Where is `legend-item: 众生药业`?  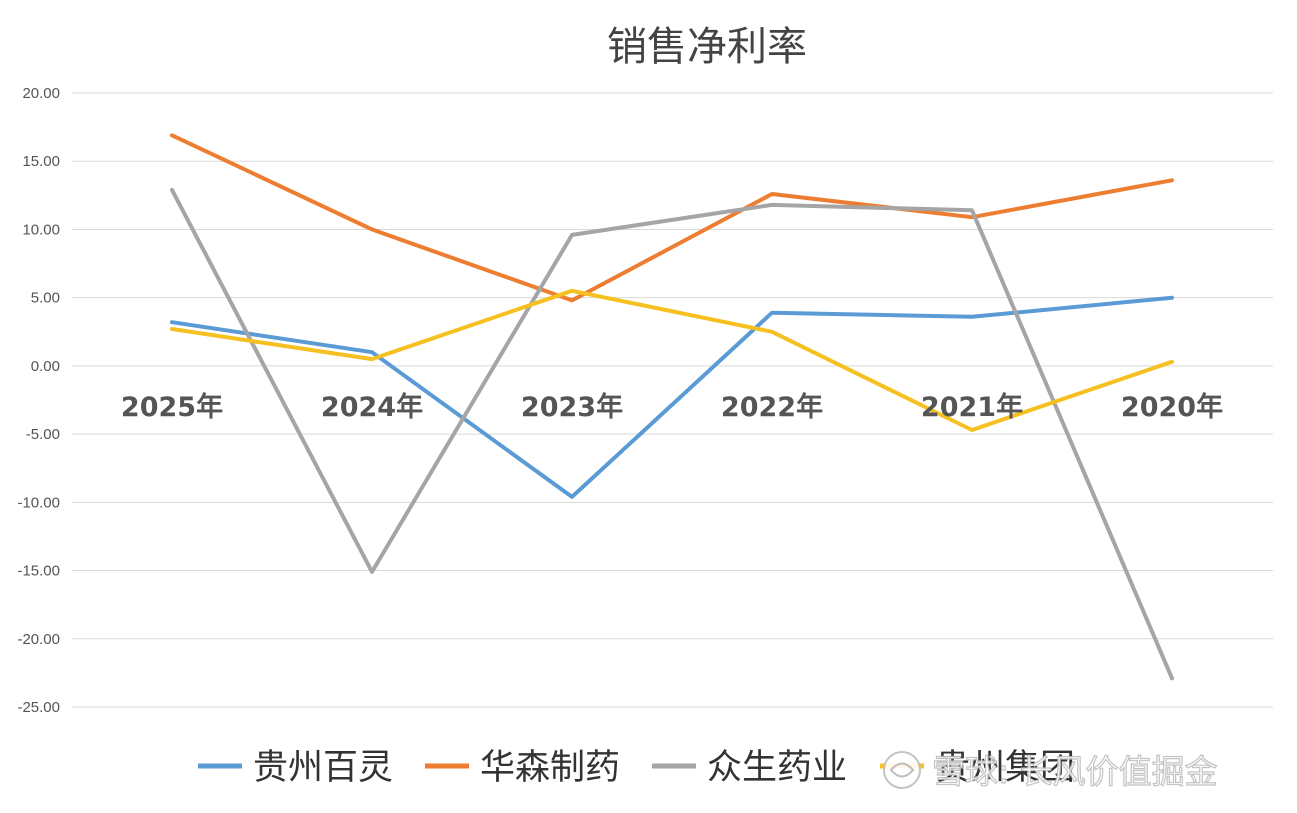
legend-item: 众生药业 is located at coordinates (749, 768).